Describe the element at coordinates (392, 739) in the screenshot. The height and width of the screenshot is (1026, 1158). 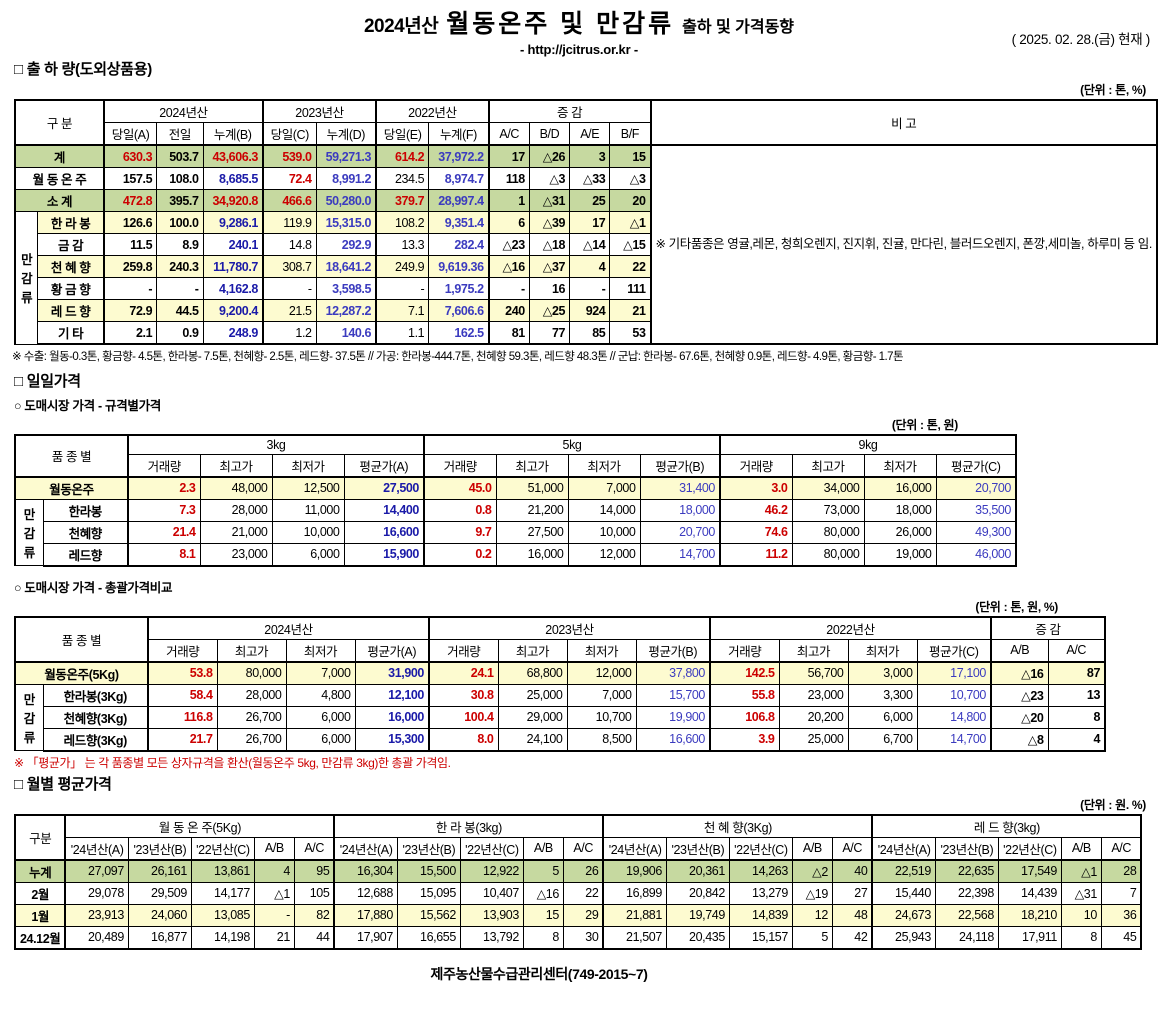
I see `cell: 15,300` at that location.